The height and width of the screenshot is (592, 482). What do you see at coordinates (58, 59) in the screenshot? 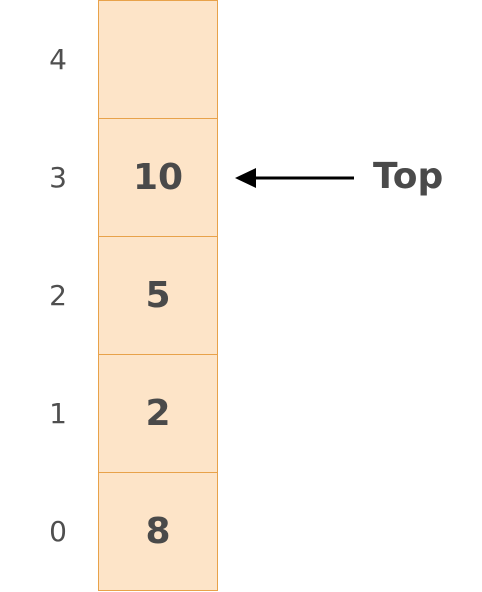
I see `index-label-4: 4` at bounding box center [58, 59].